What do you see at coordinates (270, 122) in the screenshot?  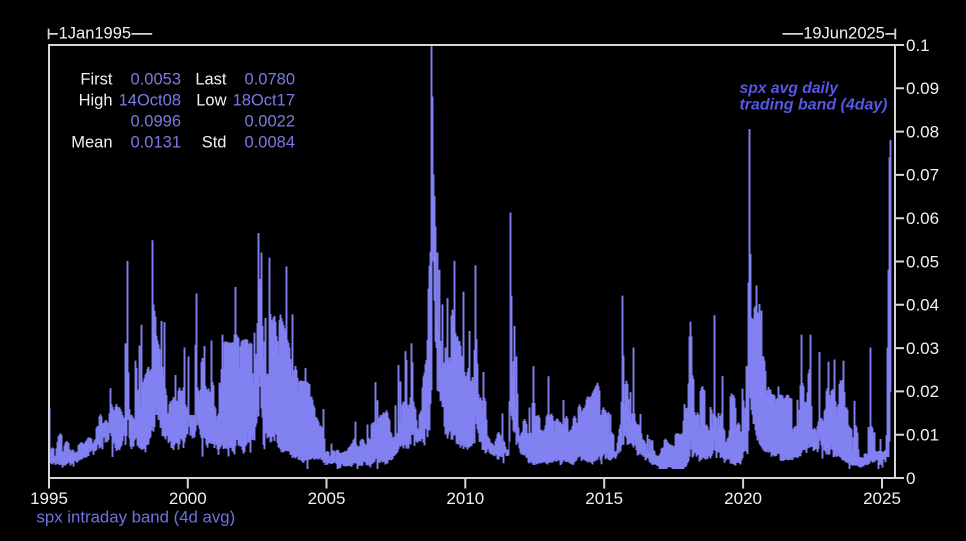 I see `svg-text: 0.0022` at bounding box center [270, 122].